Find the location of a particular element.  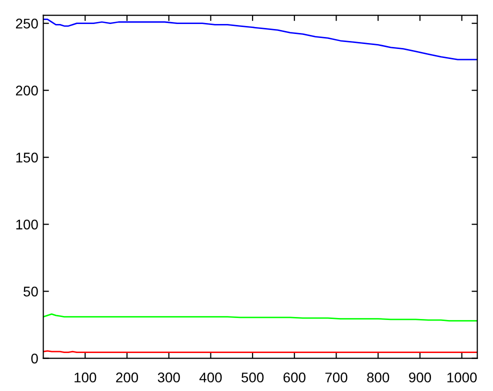

x-tick-label: 700 is located at coordinates (336, 377).